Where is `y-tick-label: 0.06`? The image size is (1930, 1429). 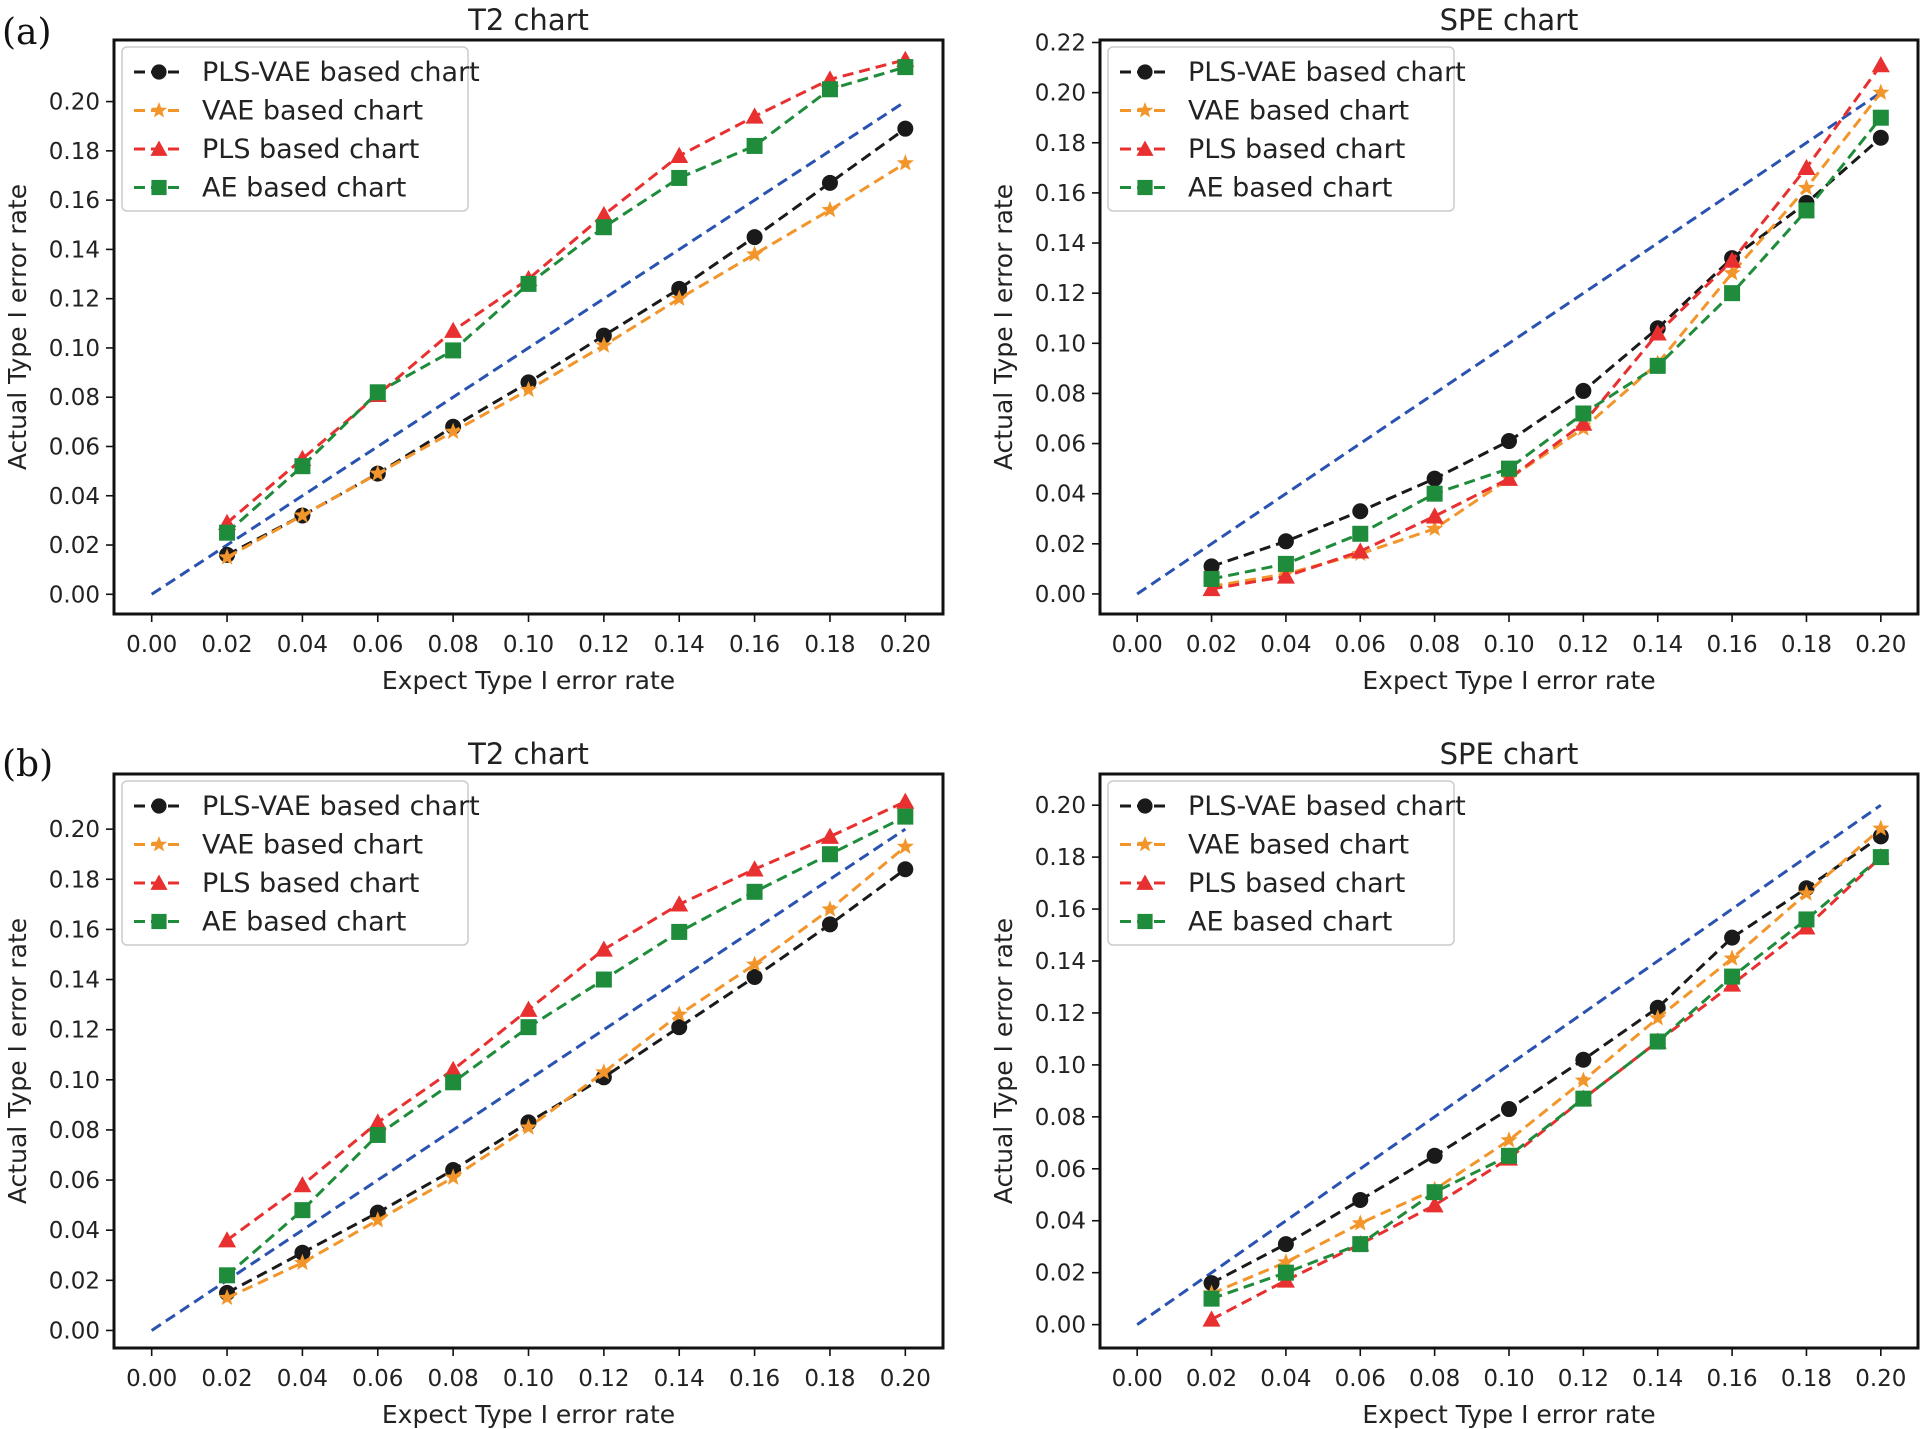 y-tick-label: 0.06 is located at coordinates (74, 447).